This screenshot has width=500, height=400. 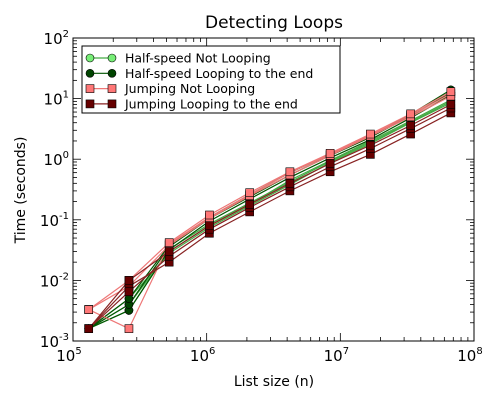 I want to click on y-axis-label: Time (seconds), so click(x=21, y=191).